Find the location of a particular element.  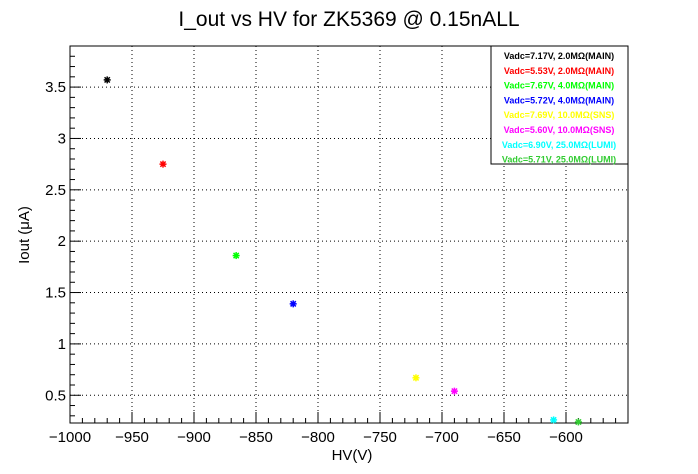

x-tick-label: −1000 is located at coordinates (70, 437).